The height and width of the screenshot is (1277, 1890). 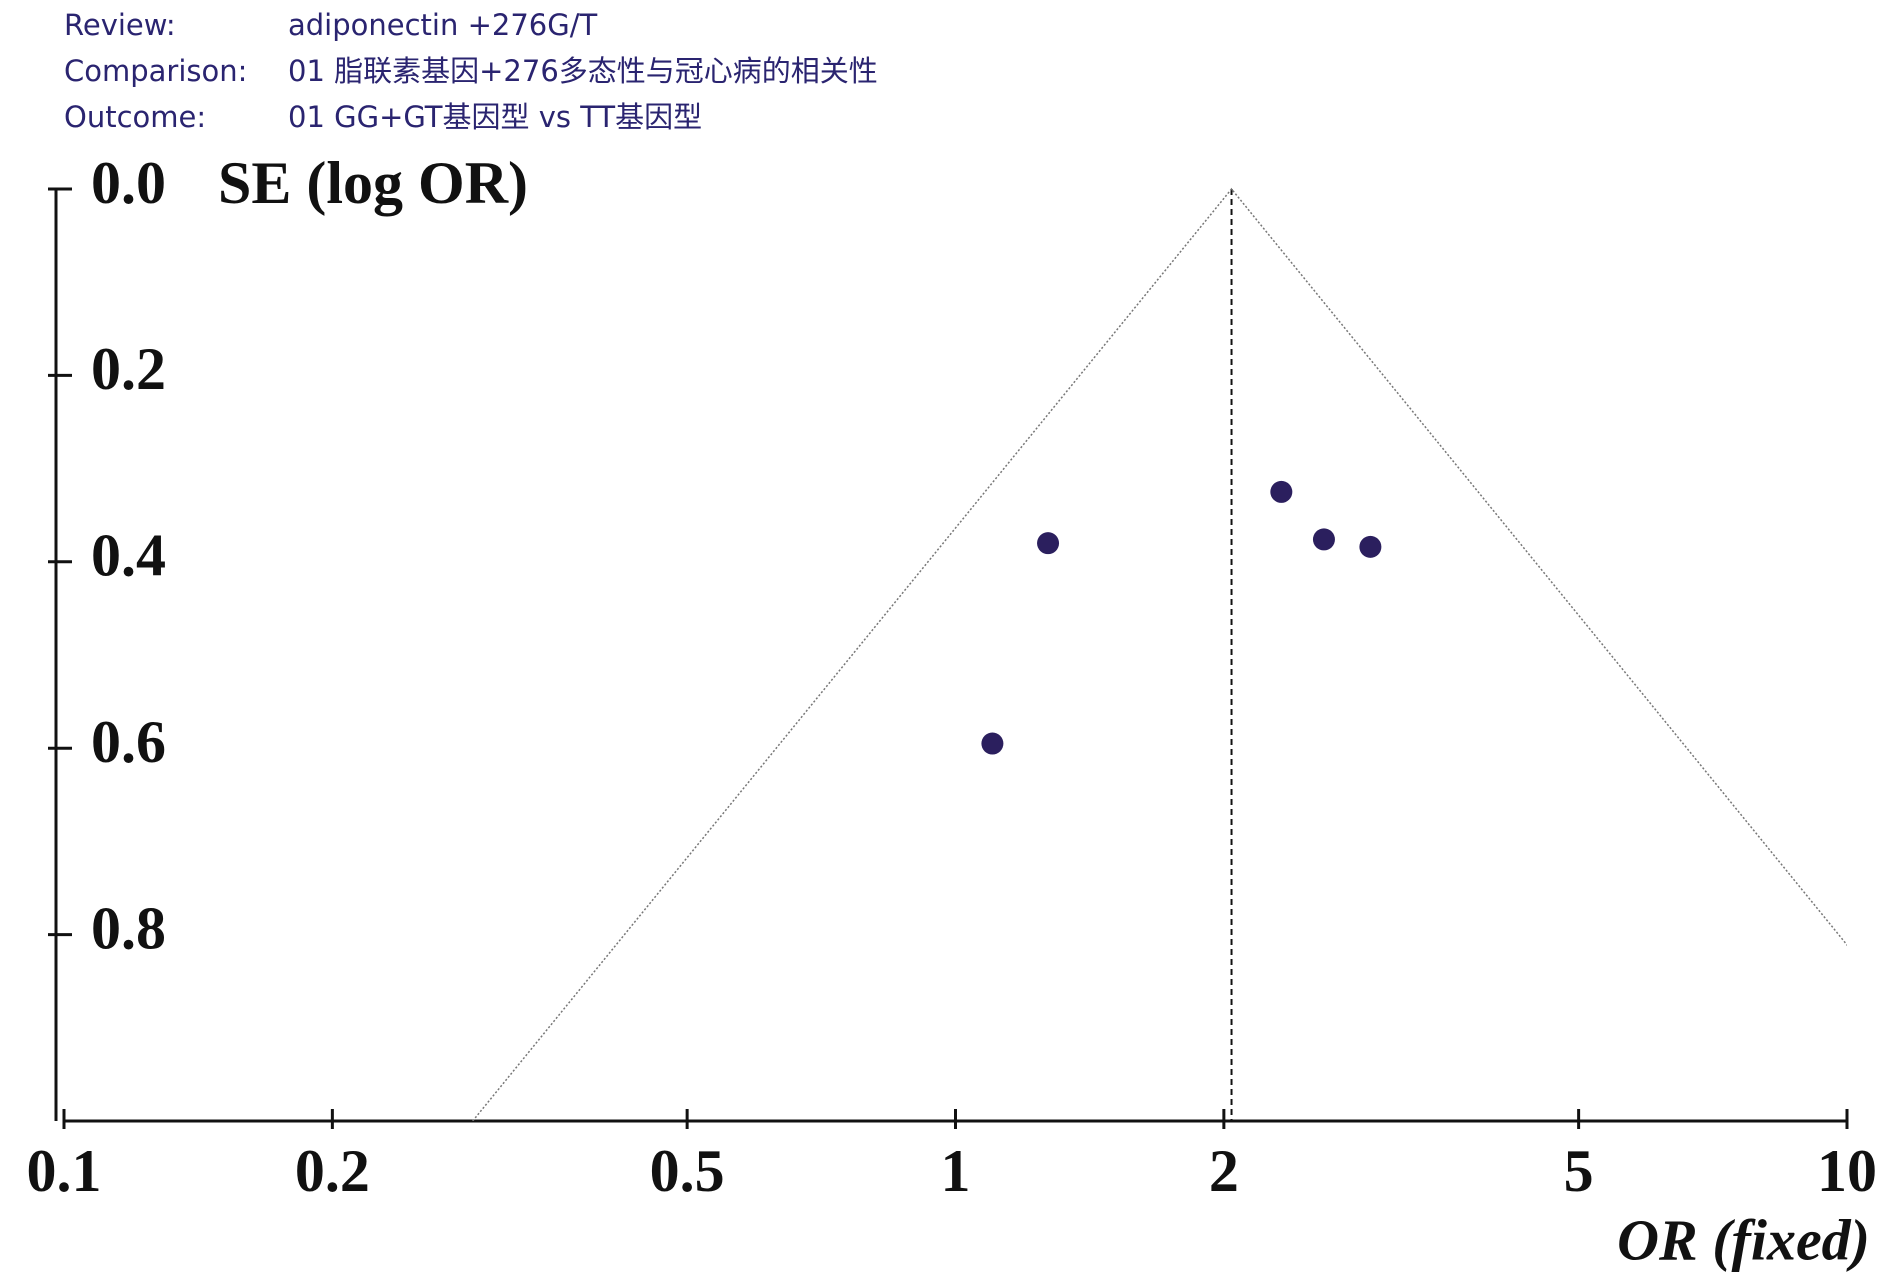 What do you see at coordinates (495, 117) in the screenshot?
I see `header-value: 01 GG+GT基因型 vs TT基因型` at bounding box center [495, 117].